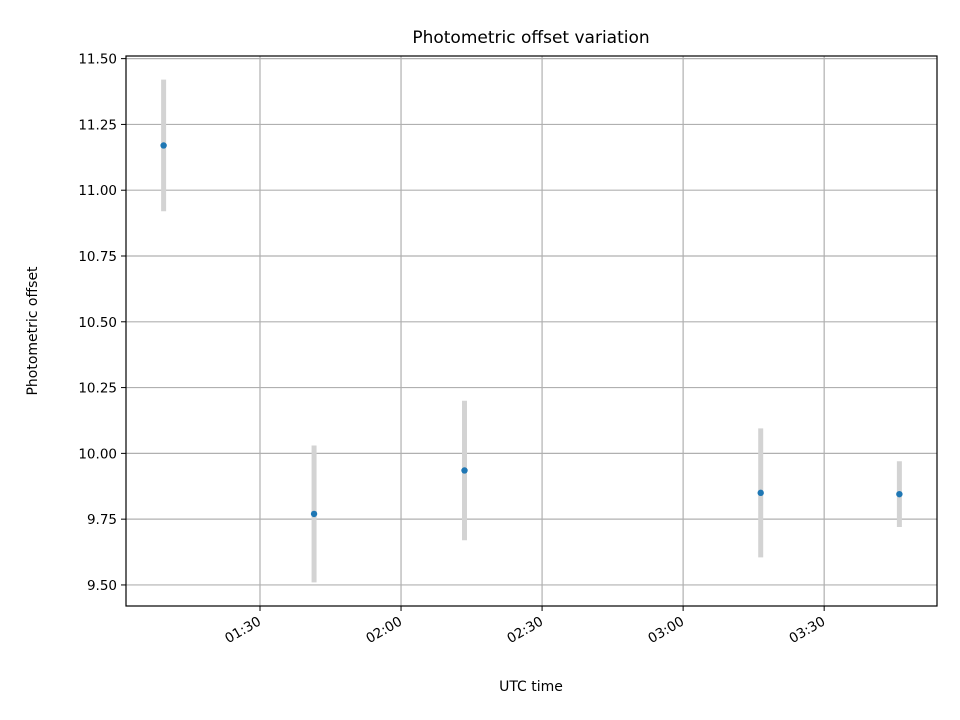  I want to click on y-tick-label: 11.25, so click(97, 125).